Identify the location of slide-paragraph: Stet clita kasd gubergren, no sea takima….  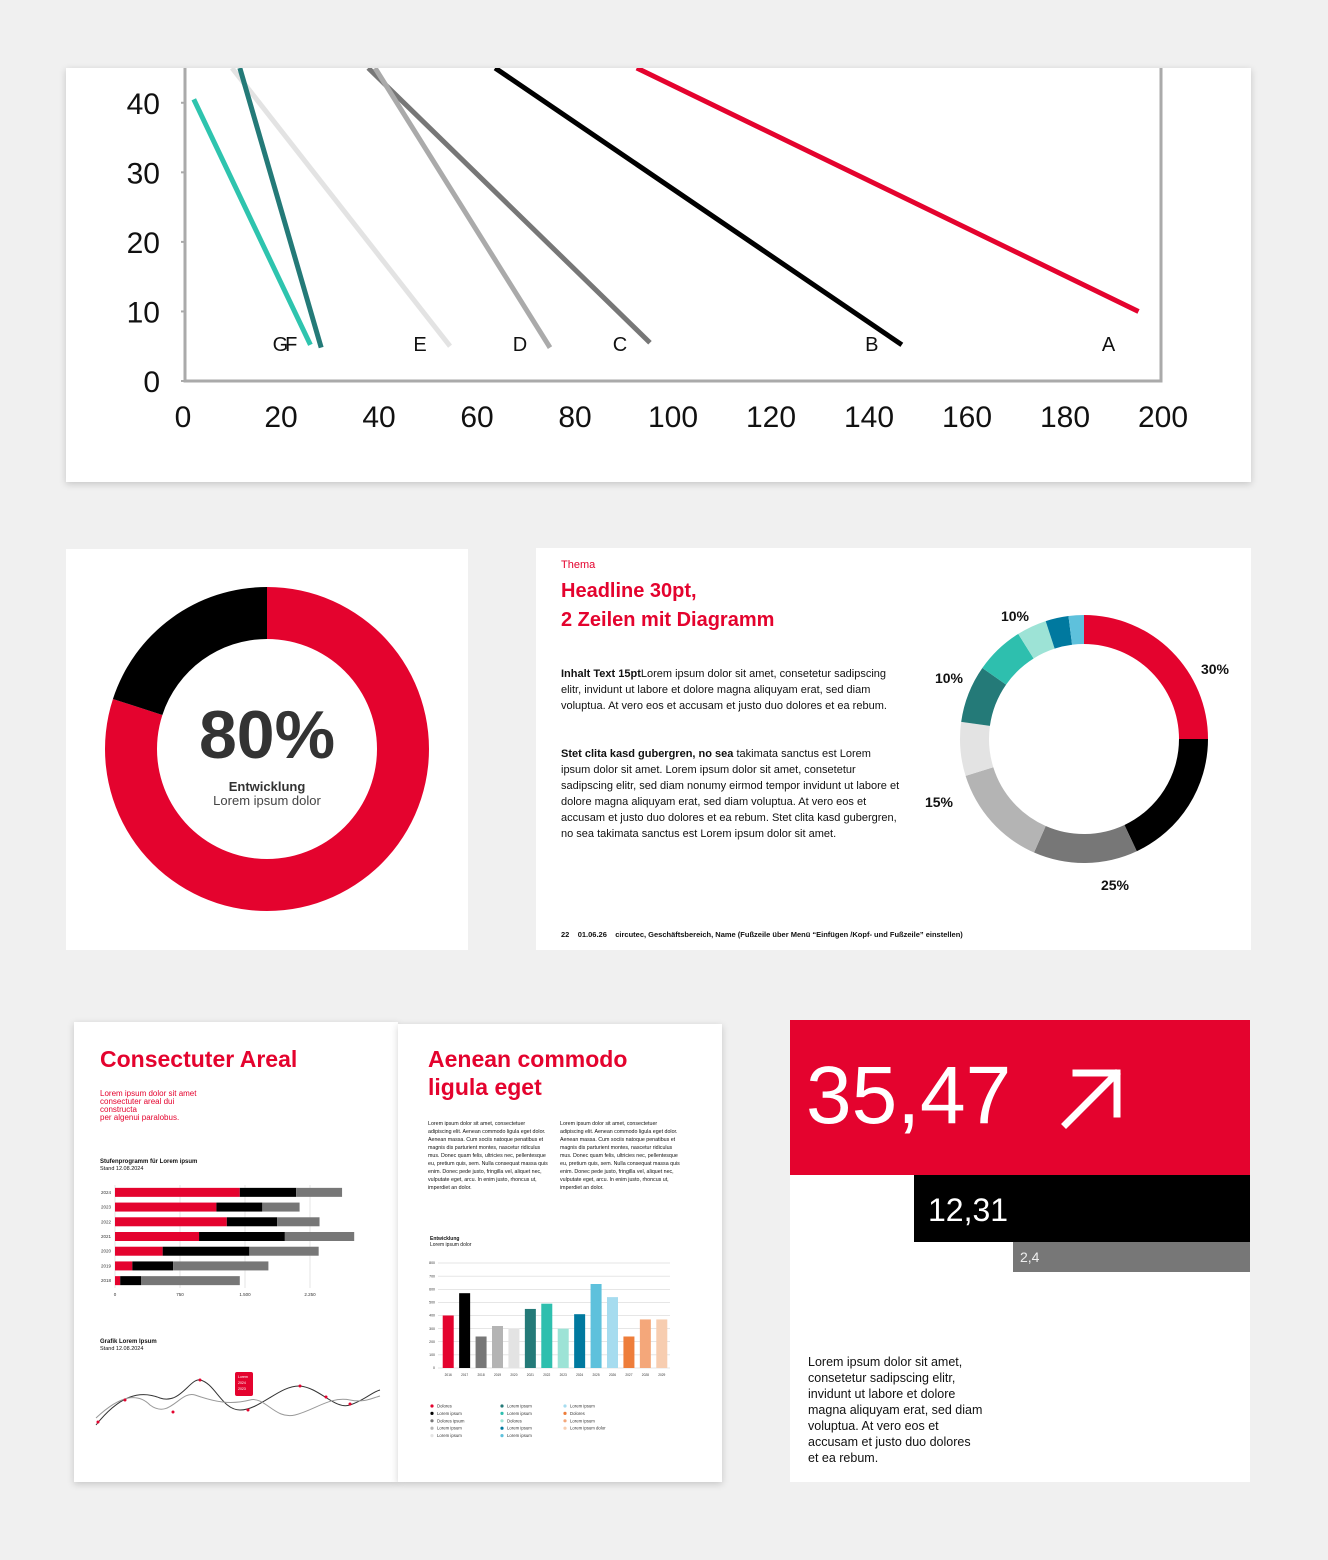
(732, 794).